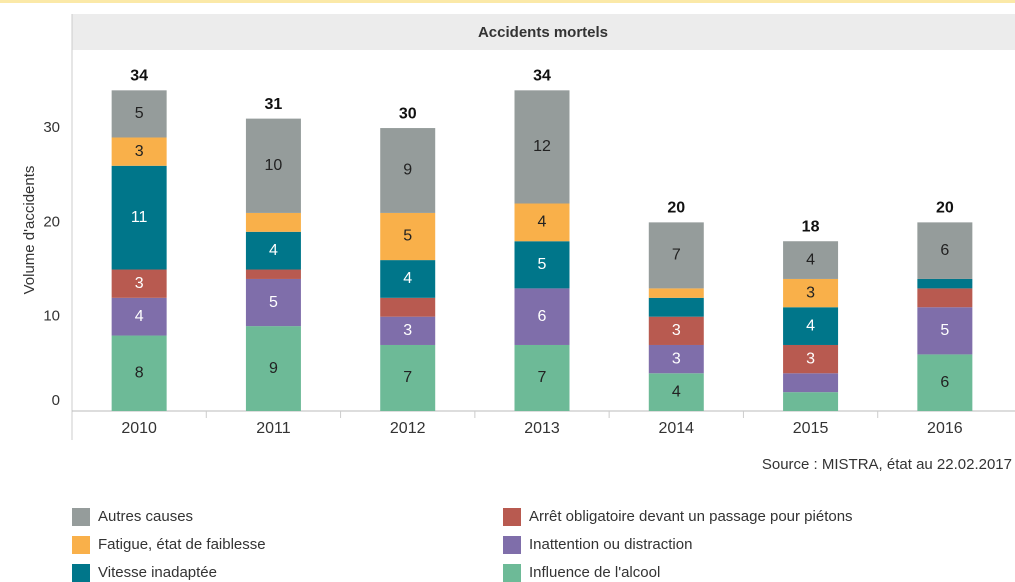 The image size is (1015, 582). What do you see at coordinates (811, 428) in the screenshot?
I see `x-tick-label: 2015` at bounding box center [811, 428].